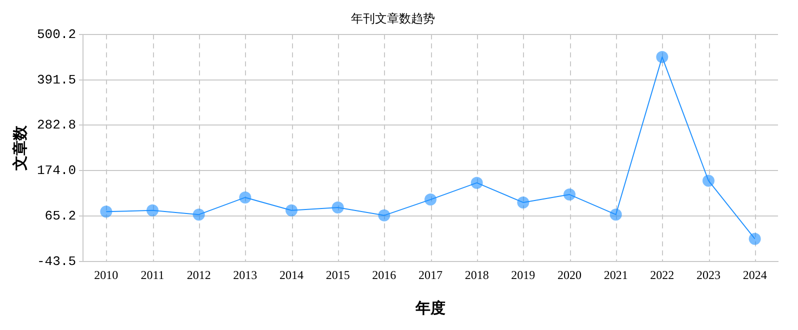 Image resolution: width=798 pixels, height=330 pixels. I want to click on x-tick-label: 2024, so click(754, 275).